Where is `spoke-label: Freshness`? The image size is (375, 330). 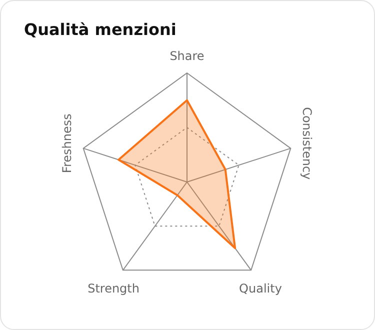 spoke-label: Freshness is located at coordinates (67, 144).